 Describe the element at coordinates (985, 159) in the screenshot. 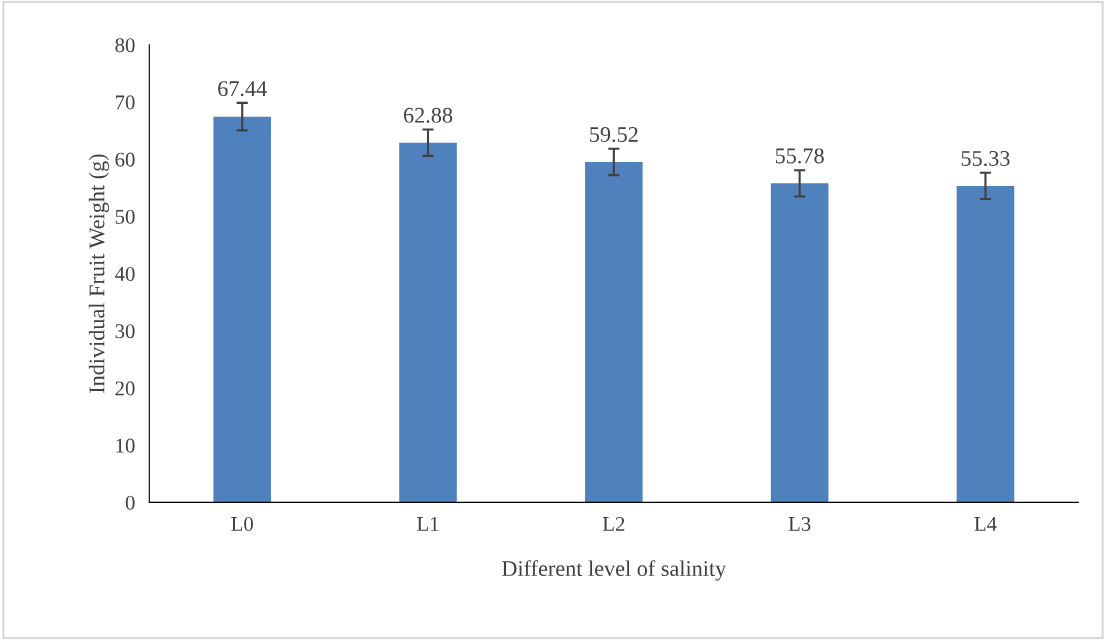

I see `data-label: 55.33` at that location.